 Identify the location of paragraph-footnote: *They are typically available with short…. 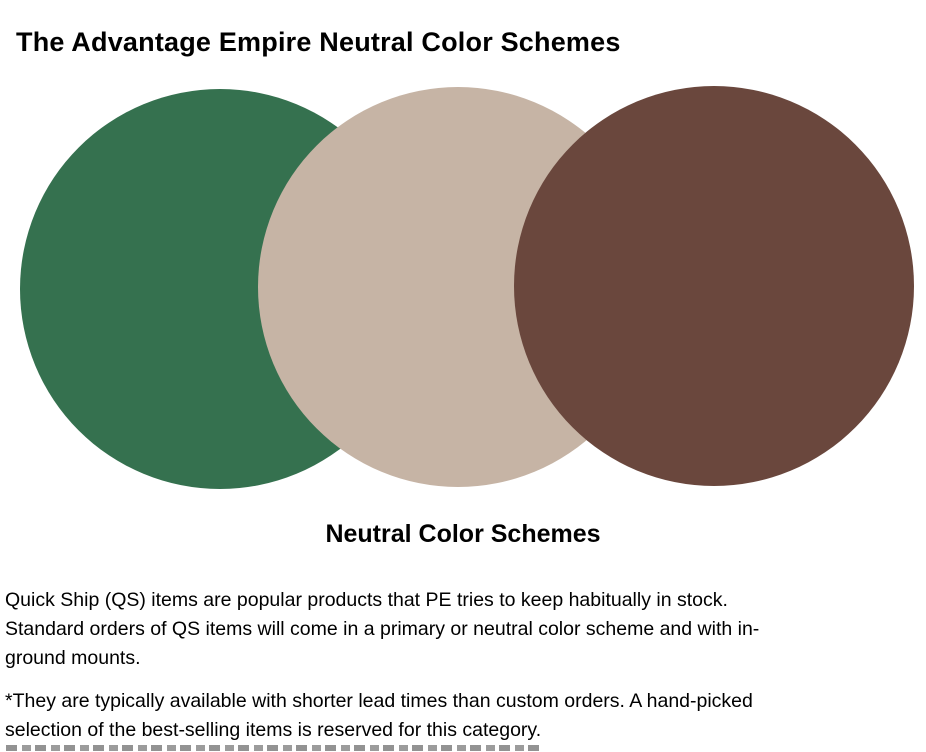
(379, 715).